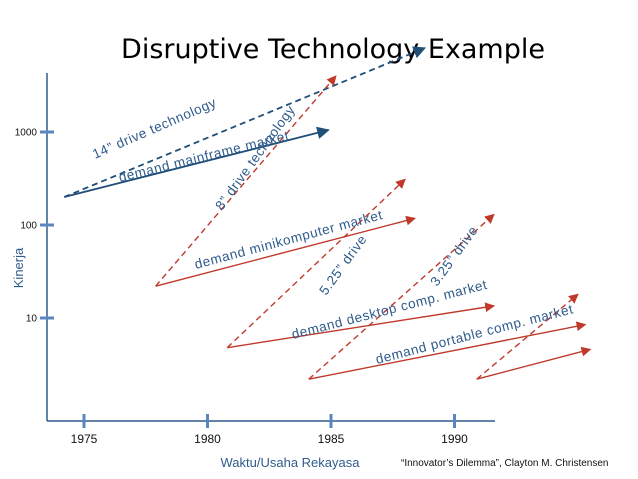  Describe the element at coordinates (269, 430) in the screenshot. I see `x-ticks: 1975 1980 1985 1990` at that location.